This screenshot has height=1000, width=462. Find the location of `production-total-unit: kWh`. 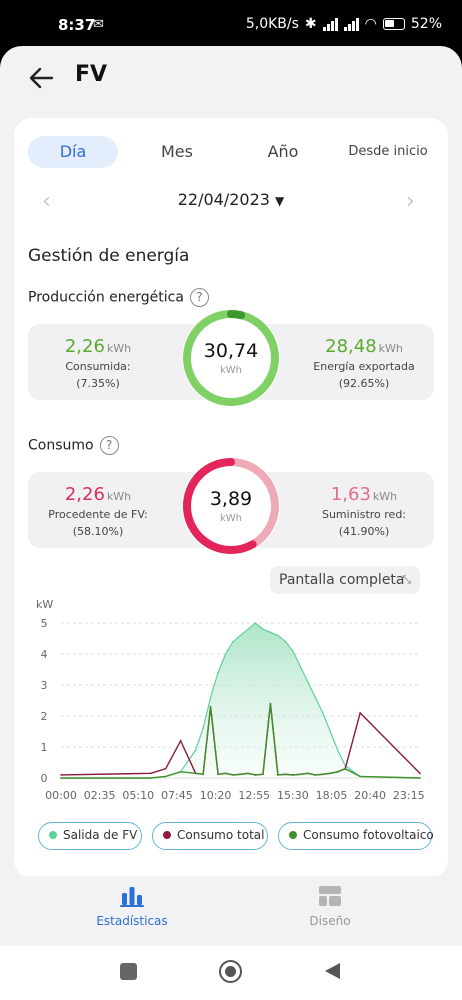

production-total-unit: kWh is located at coordinates (231, 370).